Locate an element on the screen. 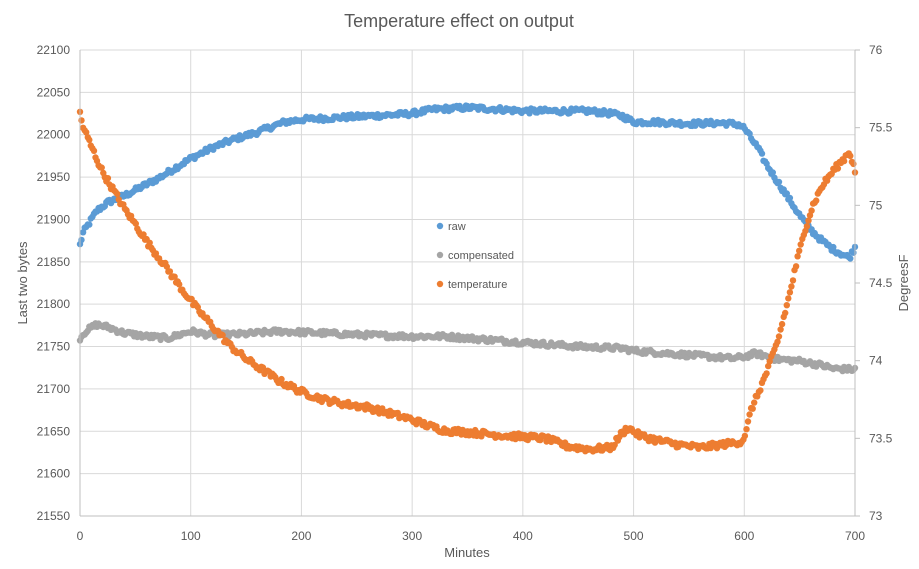 The width and height of the screenshot is (919, 569). legend-marker-compensated is located at coordinates (440, 255).